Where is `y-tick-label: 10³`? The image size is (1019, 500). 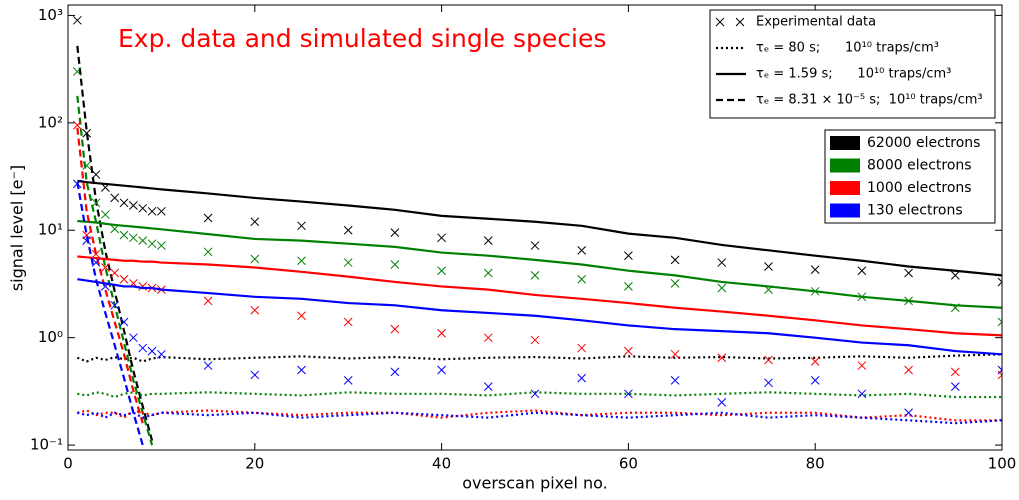 y-tick-label: 10³ is located at coordinates (50, 15).